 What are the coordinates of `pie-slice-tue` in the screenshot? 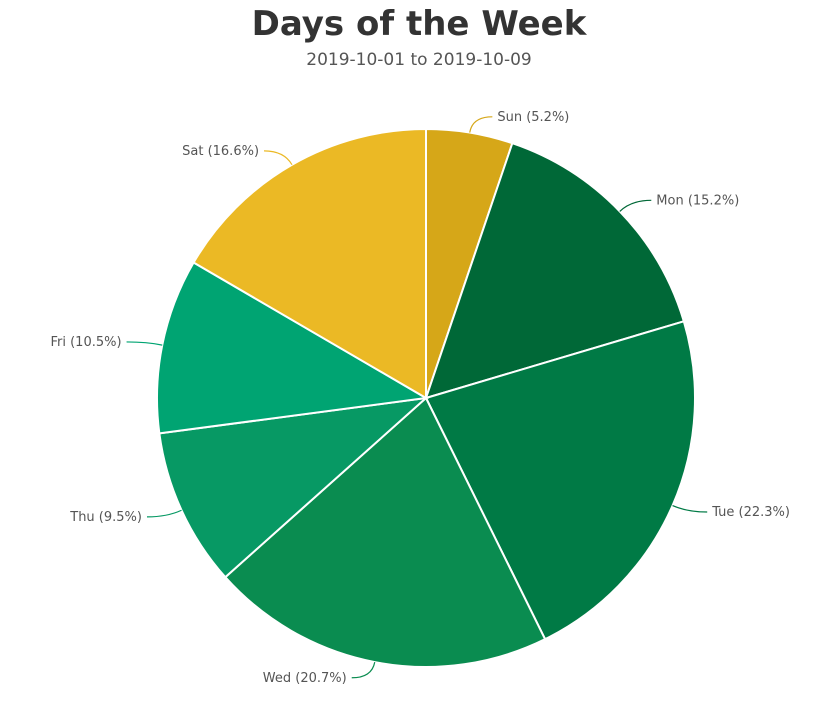 It's located at (560, 480).